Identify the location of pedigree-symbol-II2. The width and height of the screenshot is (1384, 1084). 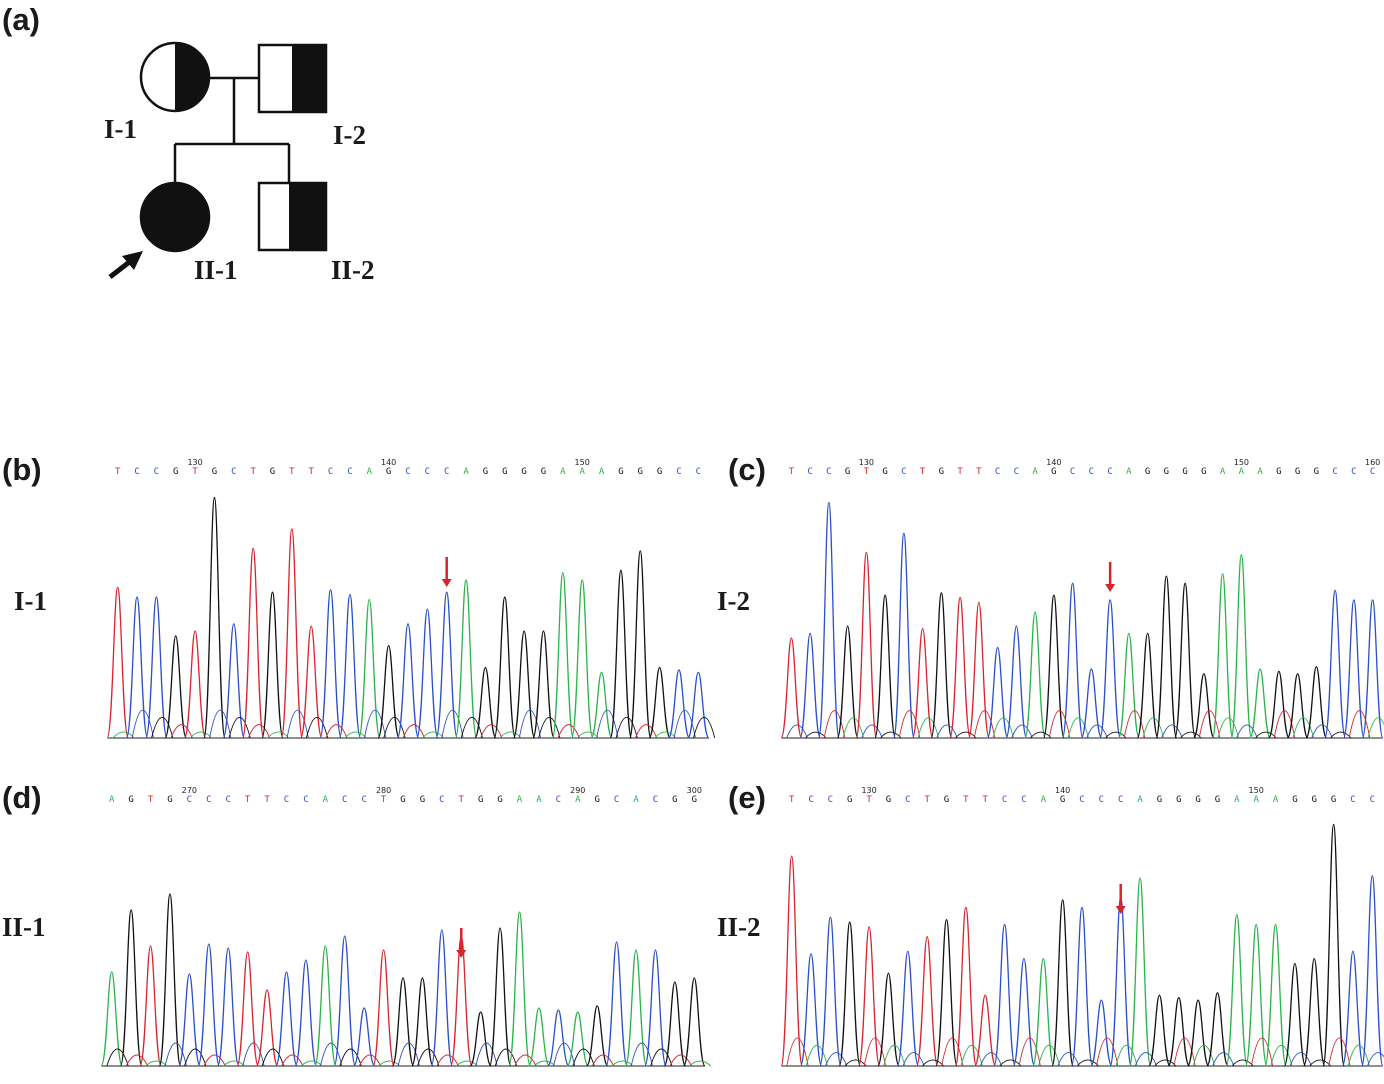
(292, 216).